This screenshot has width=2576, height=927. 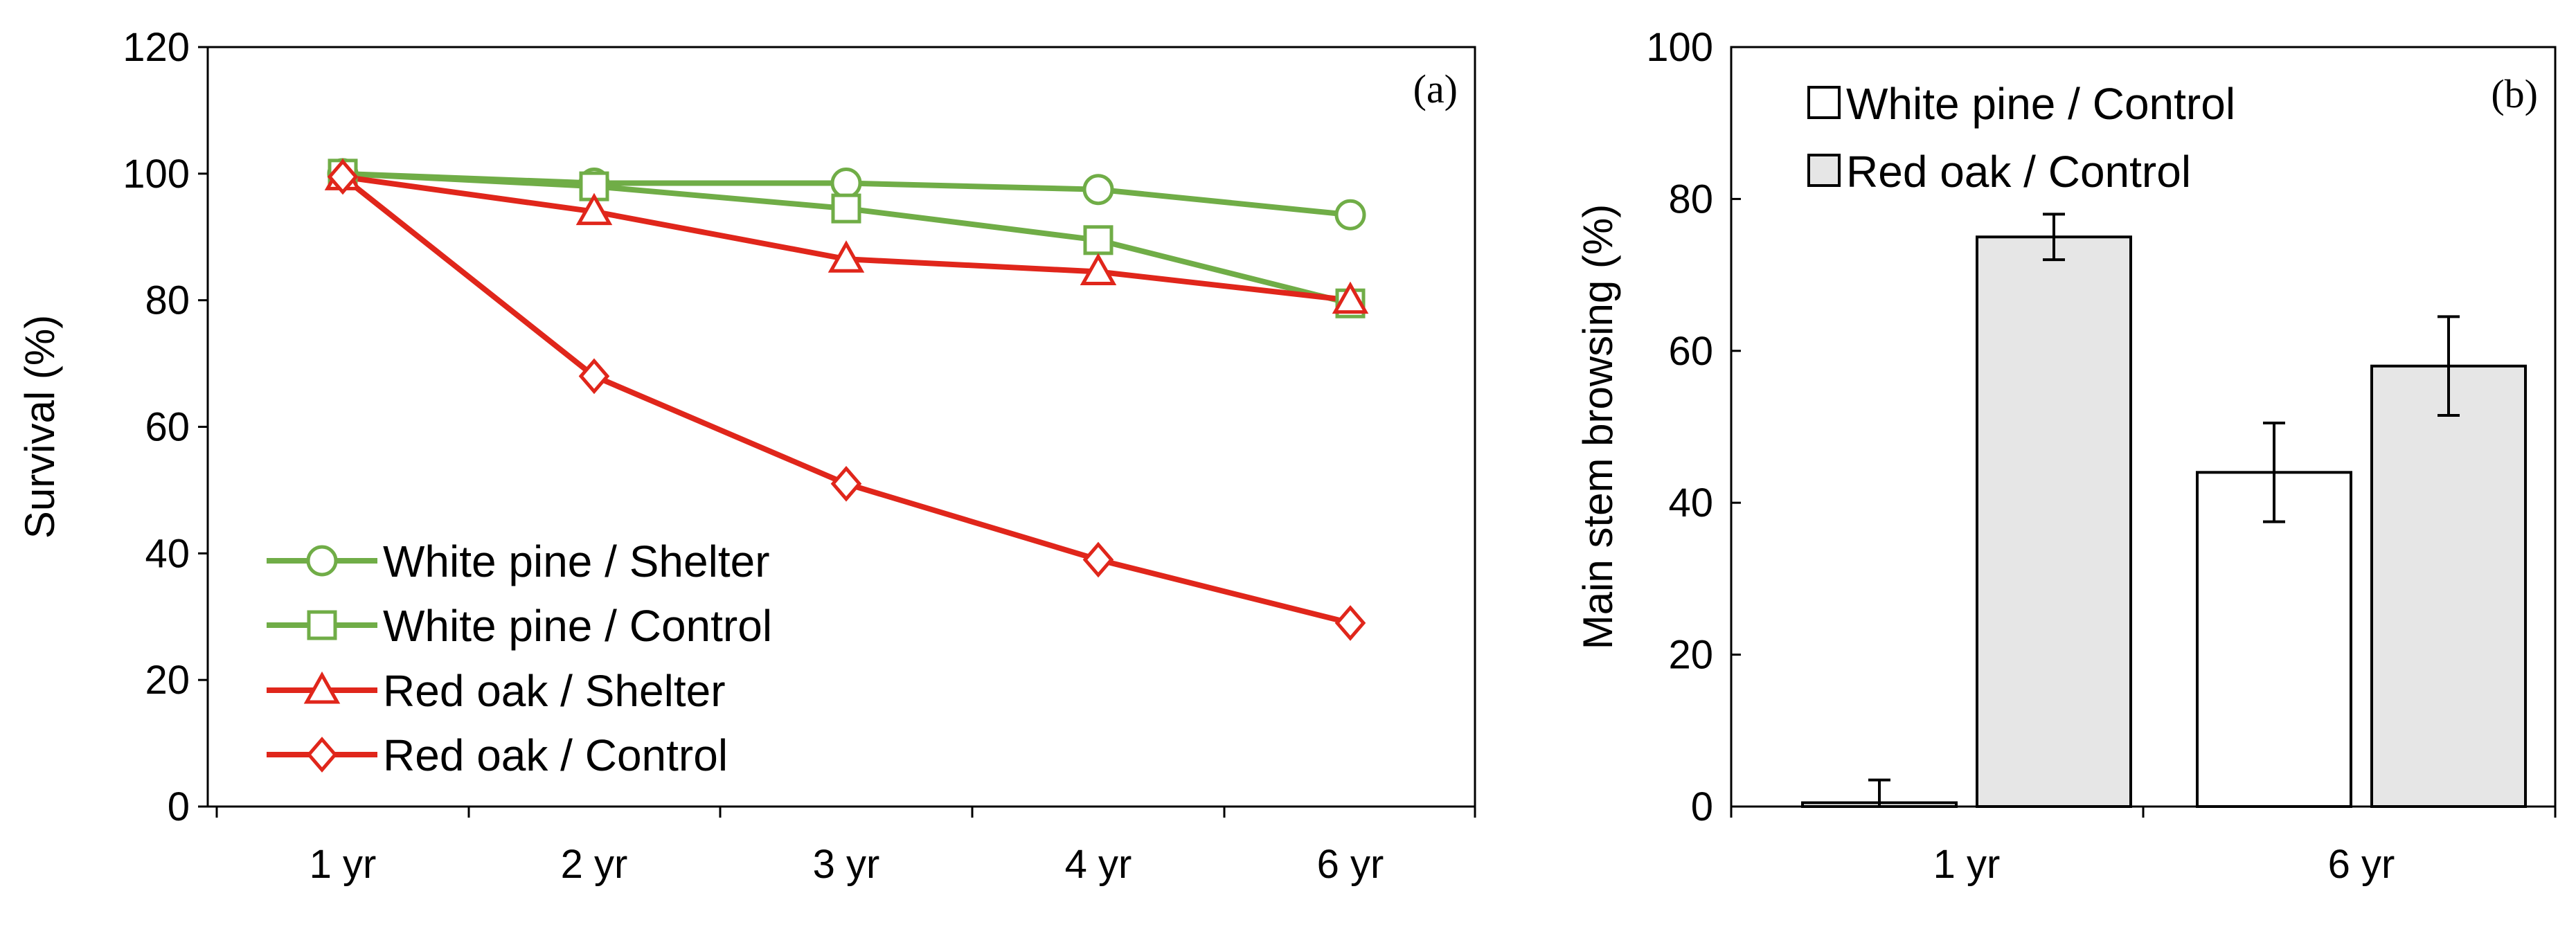 What do you see at coordinates (40, 427) in the screenshot?
I see `y-axis-title: Survival (%)` at bounding box center [40, 427].